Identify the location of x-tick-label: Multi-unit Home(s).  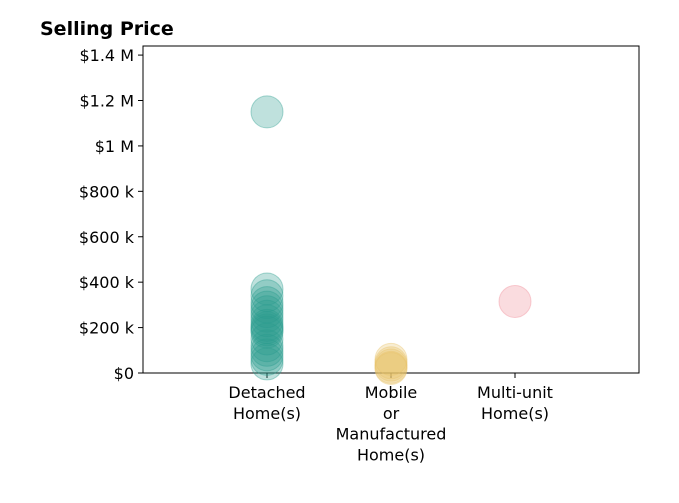
(515, 403).